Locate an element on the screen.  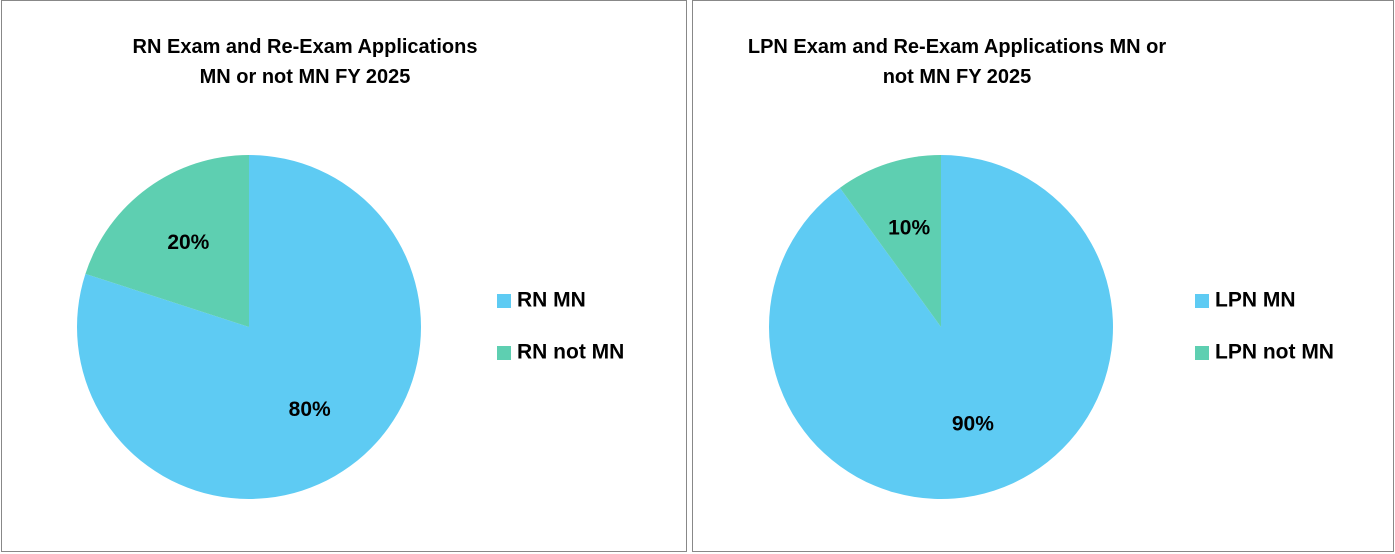
legend-label: RN MN is located at coordinates (551, 300).